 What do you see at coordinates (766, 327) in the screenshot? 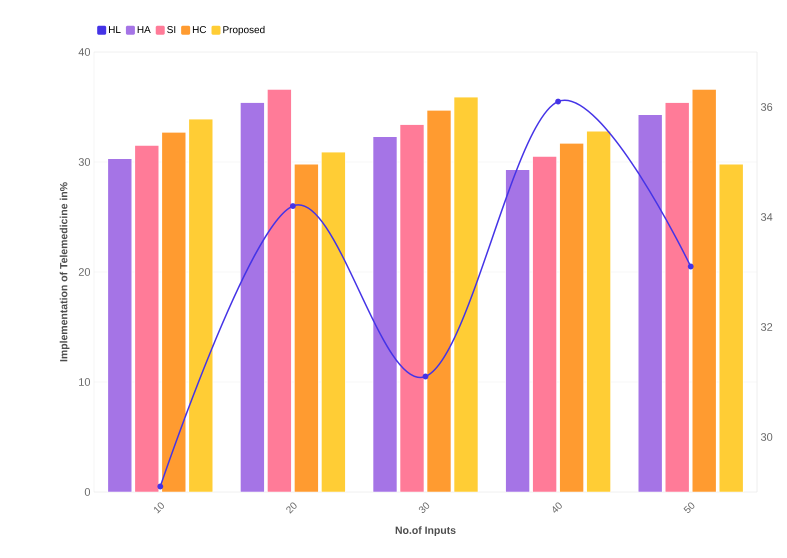
I see `y2-tick-label: 32` at bounding box center [766, 327].